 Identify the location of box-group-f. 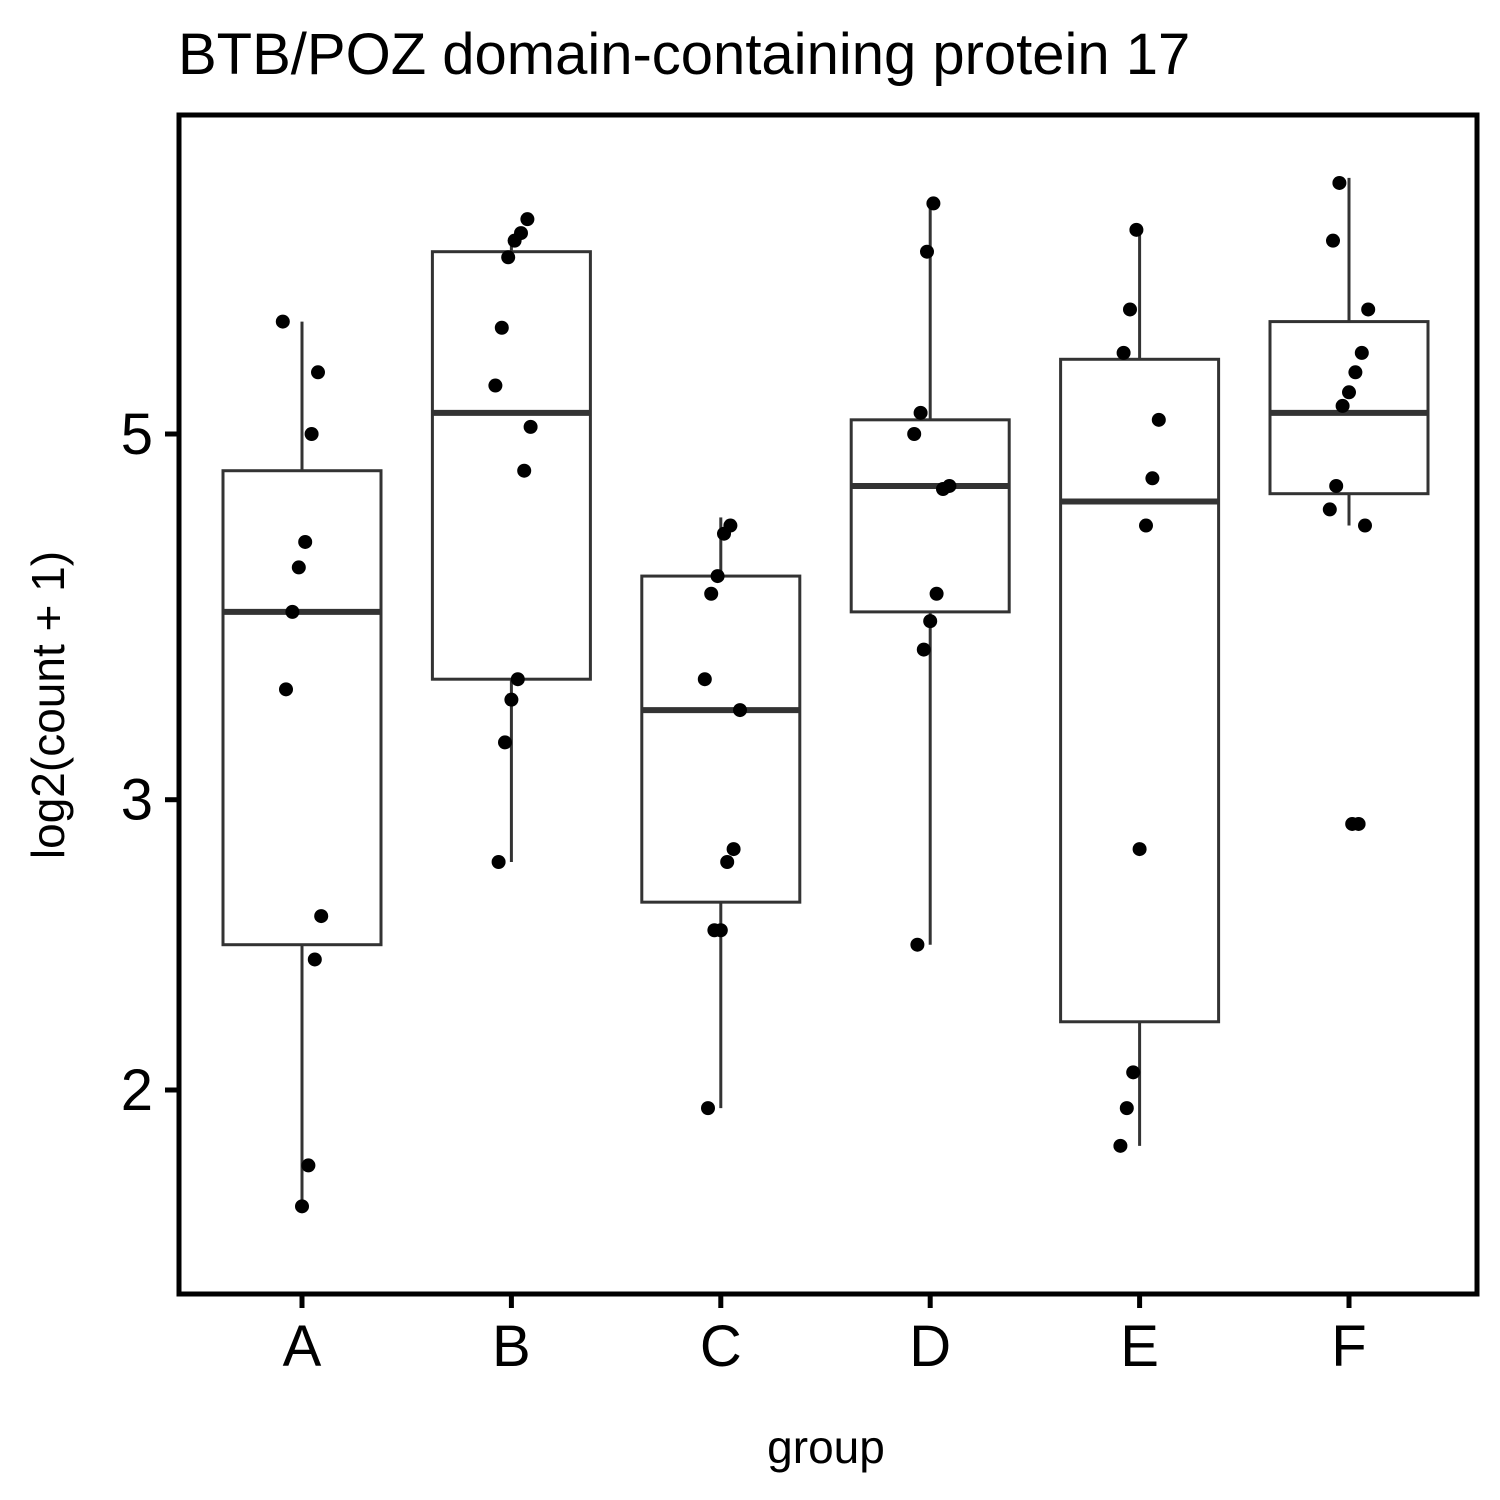
(1349, 351).